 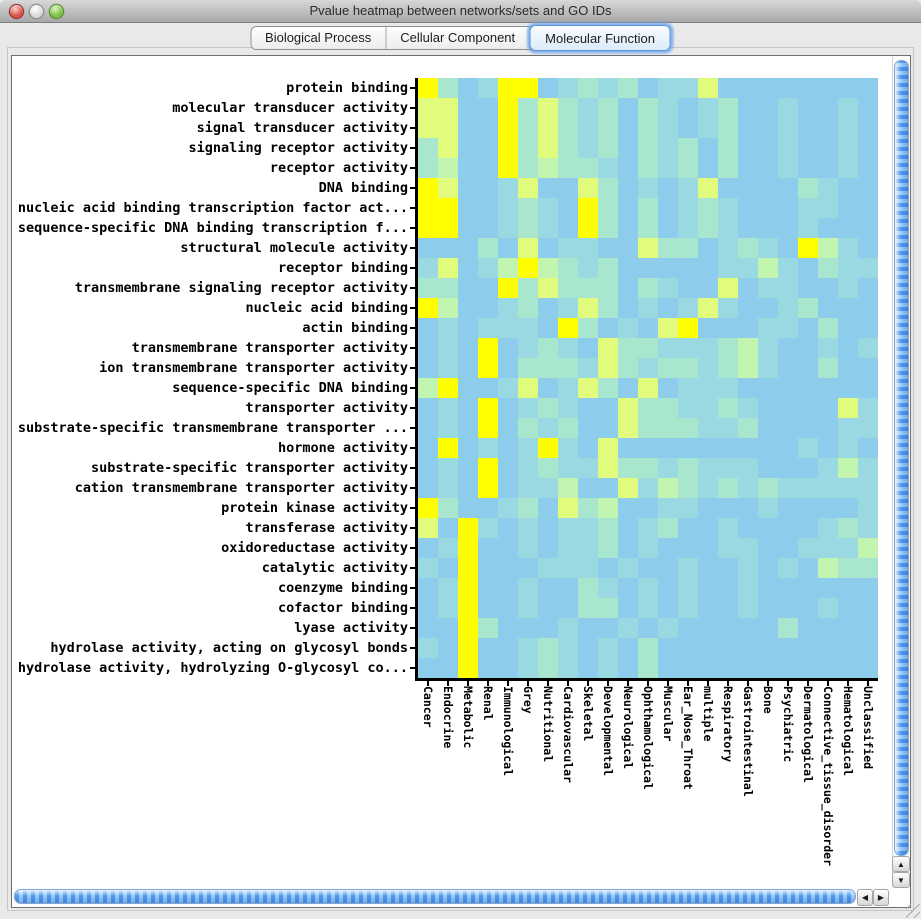 What do you see at coordinates (865, 897) in the screenshot?
I see `scroll-left-button: ◀` at bounding box center [865, 897].